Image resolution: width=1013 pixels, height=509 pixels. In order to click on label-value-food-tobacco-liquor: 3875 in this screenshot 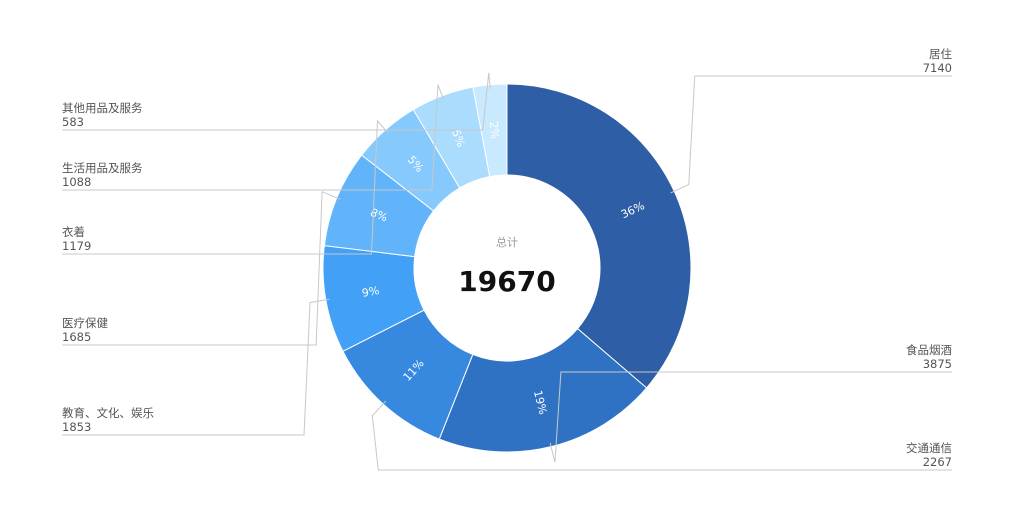, I will do `click(937, 364)`.